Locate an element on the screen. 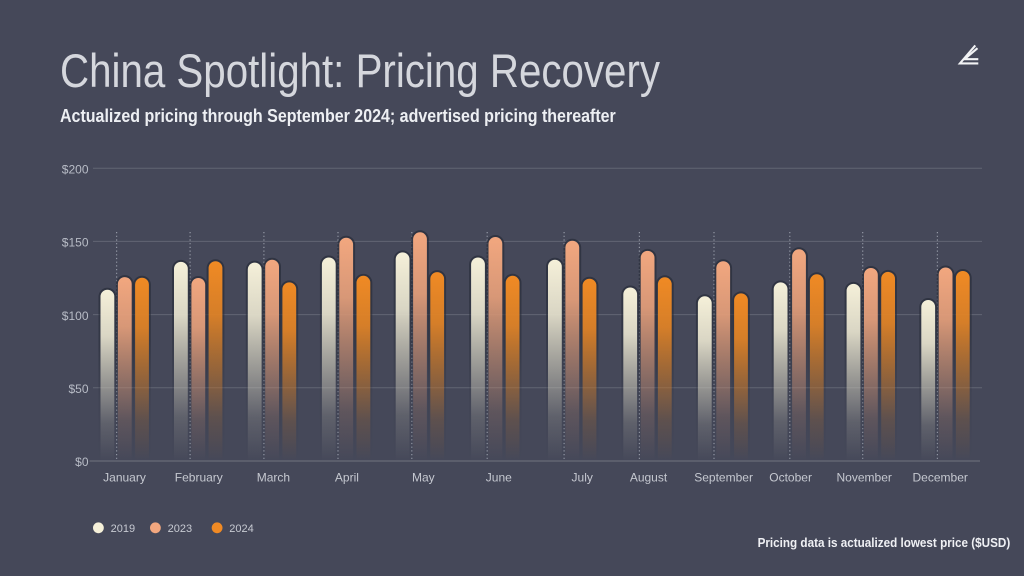  svg-text: April is located at coordinates (347, 478).